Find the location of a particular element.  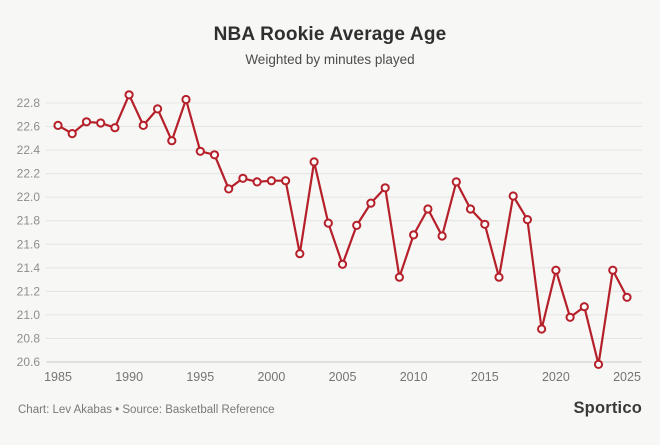

y-tick-label: 21.8 is located at coordinates (29, 221).